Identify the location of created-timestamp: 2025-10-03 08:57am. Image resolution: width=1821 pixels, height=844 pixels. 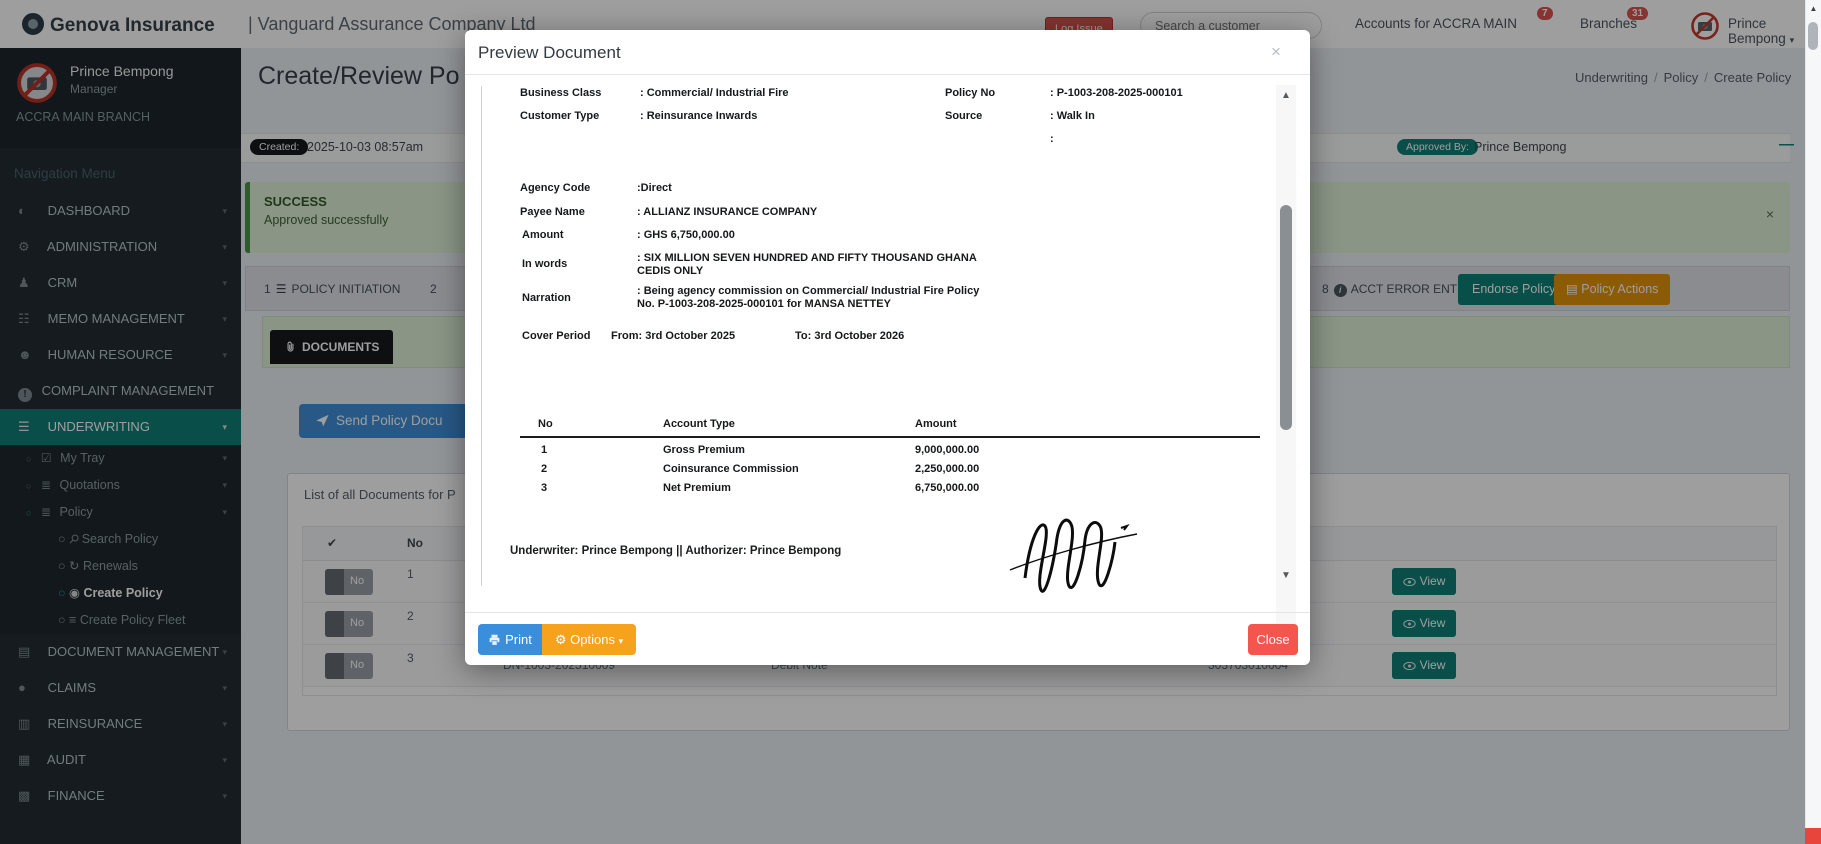
(365, 147).